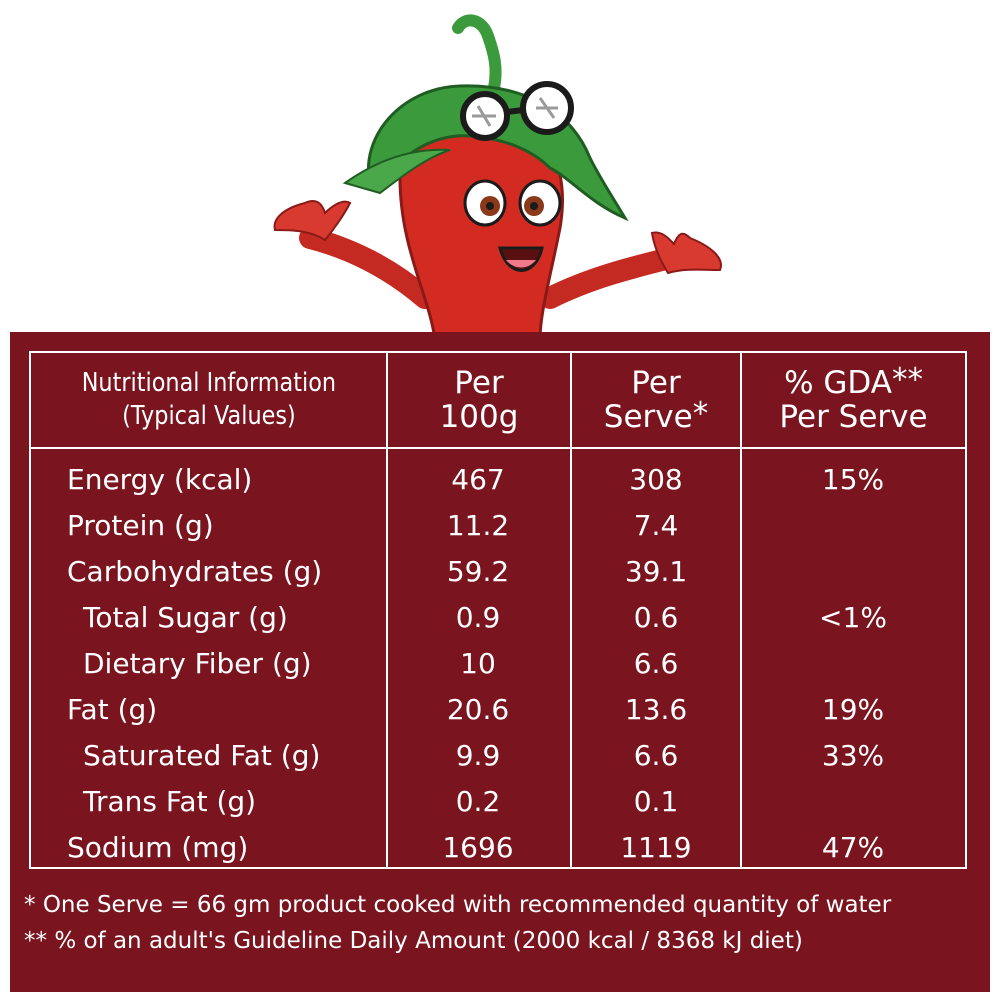  I want to click on row-per-100g: 11.2, so click(478, 525).